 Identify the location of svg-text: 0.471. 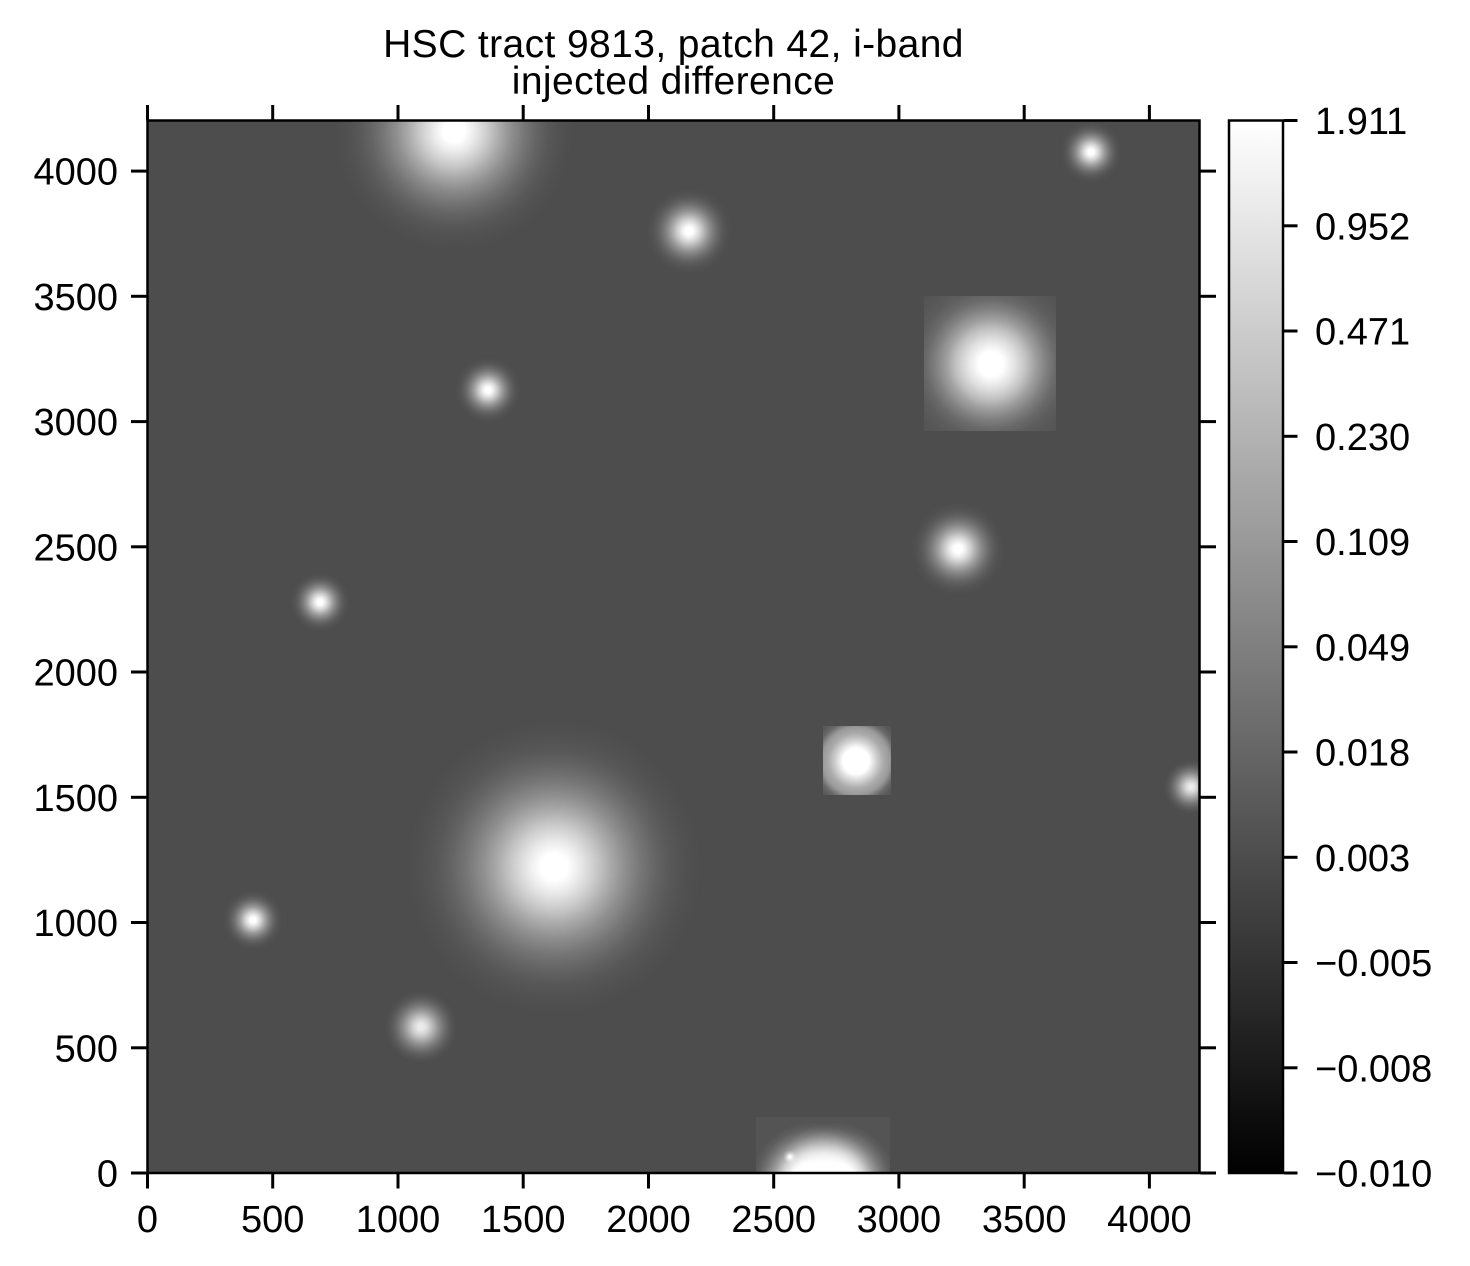
(1362, 333).